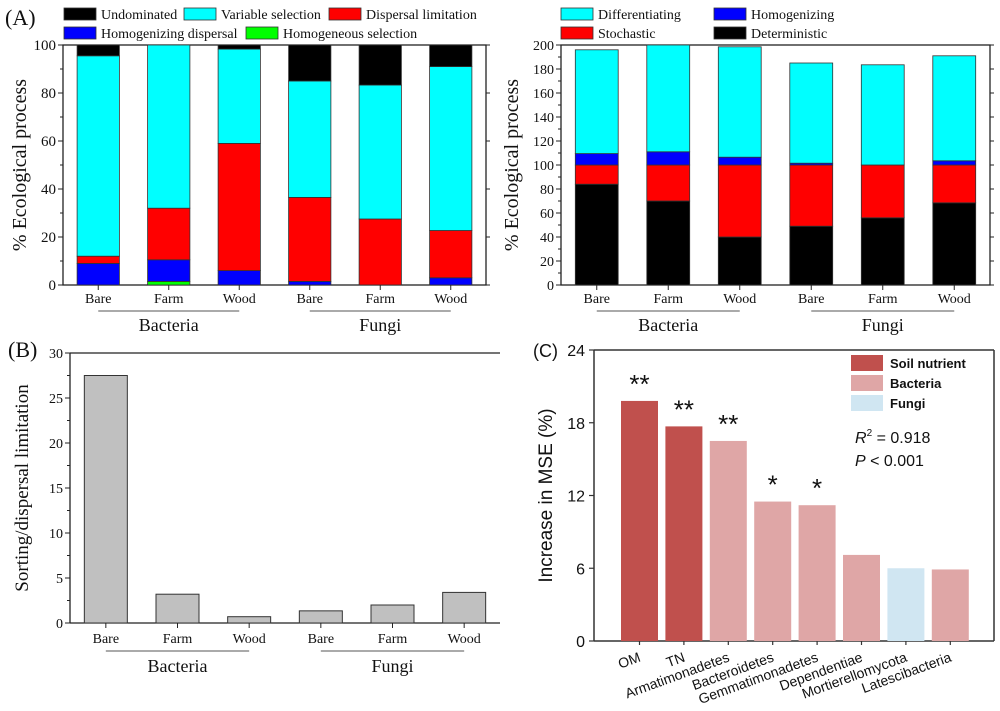  I want to click on legend-label: Dispersal limitation, so click(421, 15).